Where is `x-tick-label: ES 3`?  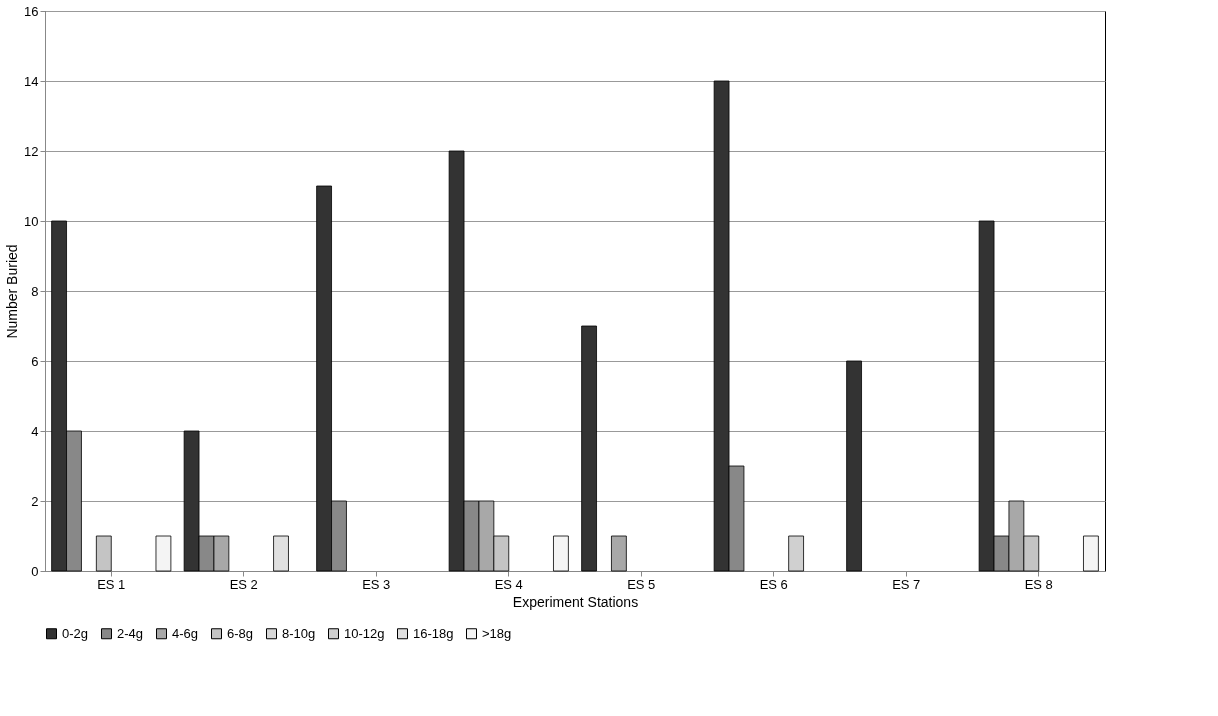 x-tick-label: ES 3 is located at coordinates (376, 584).